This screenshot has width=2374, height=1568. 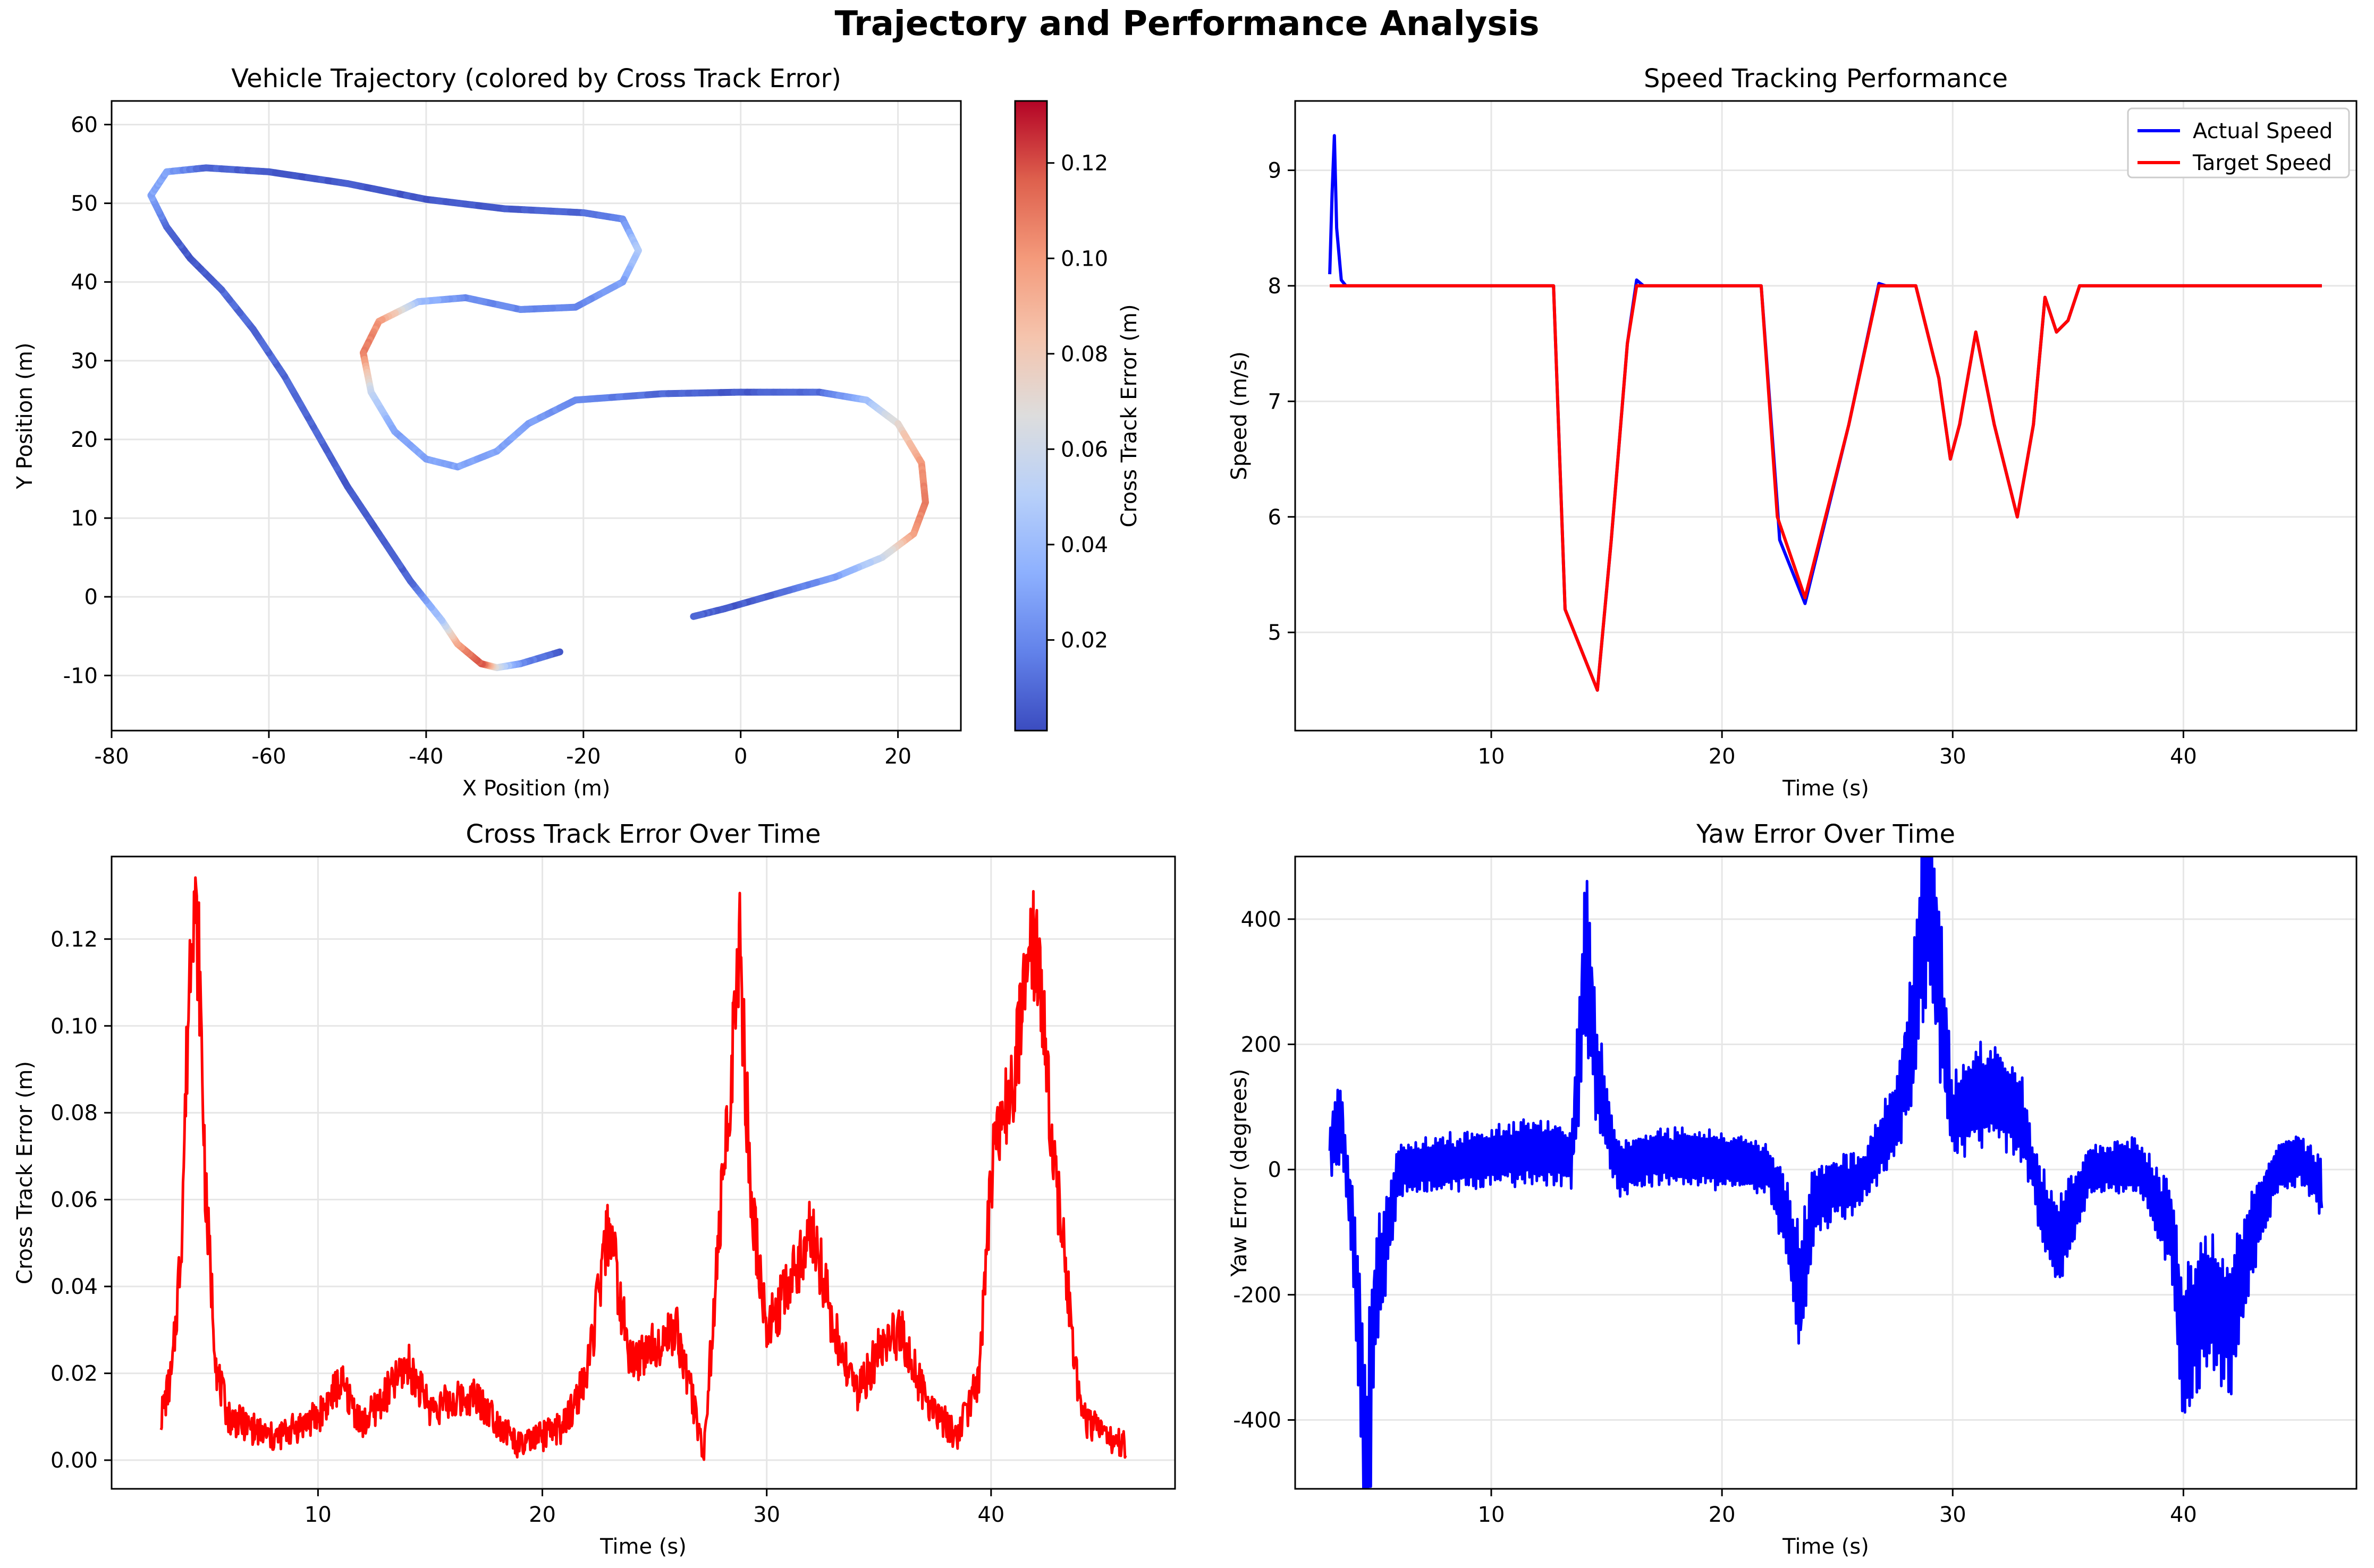 I want to click on y-tick-label: 0.12, so click(x=74, y=939).